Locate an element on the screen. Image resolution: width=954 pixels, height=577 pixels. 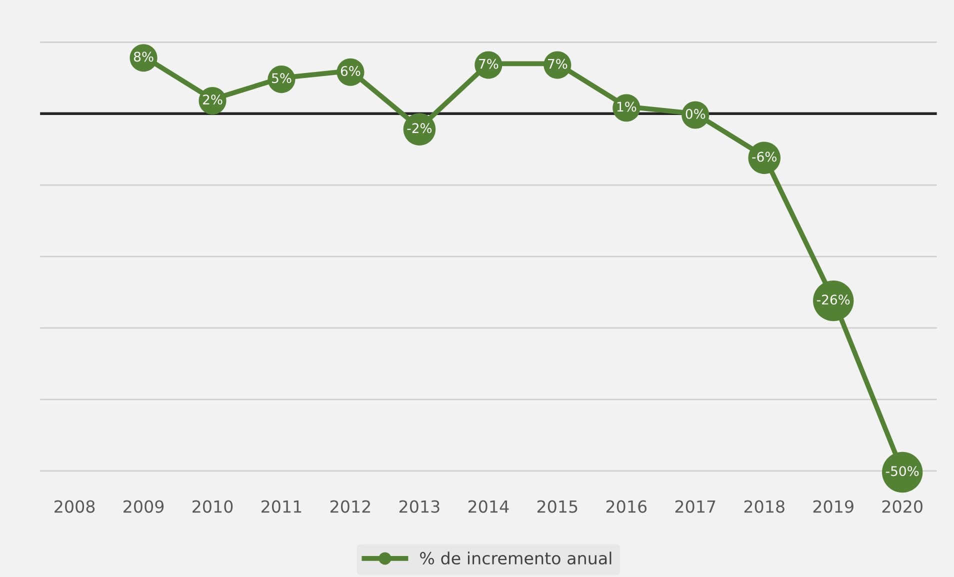
x-tick-label: 2010 is located at coordinates (212, 506).